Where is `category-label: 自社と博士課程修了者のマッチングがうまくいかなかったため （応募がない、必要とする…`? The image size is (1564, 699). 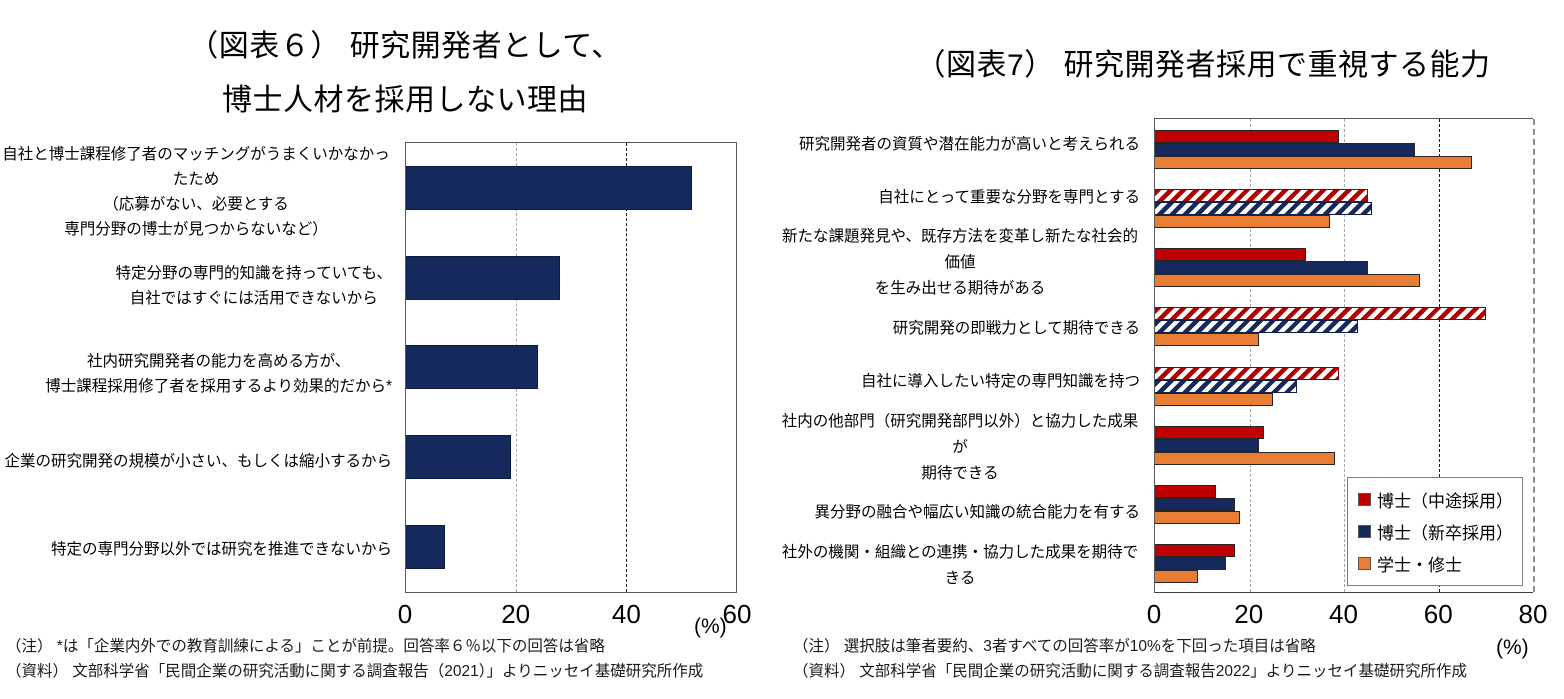
category-label: 自社と博士課程修了者のマッチングがうまくいかなかったため （応募がない、必要とする… is located at coordinates (196, 192).